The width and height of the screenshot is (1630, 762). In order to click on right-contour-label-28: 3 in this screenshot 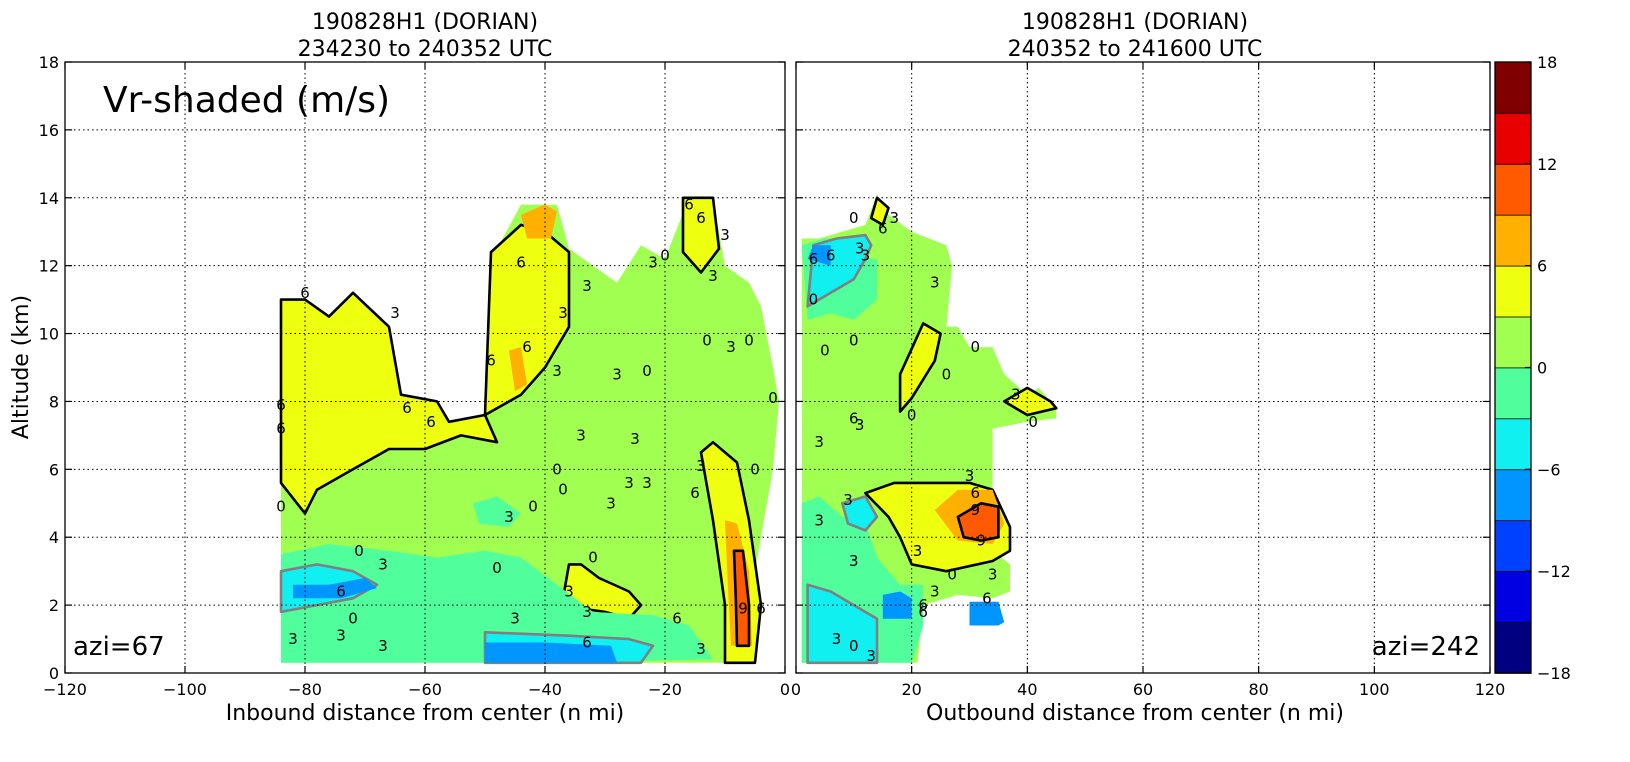, I will do `click(993, 575)`.